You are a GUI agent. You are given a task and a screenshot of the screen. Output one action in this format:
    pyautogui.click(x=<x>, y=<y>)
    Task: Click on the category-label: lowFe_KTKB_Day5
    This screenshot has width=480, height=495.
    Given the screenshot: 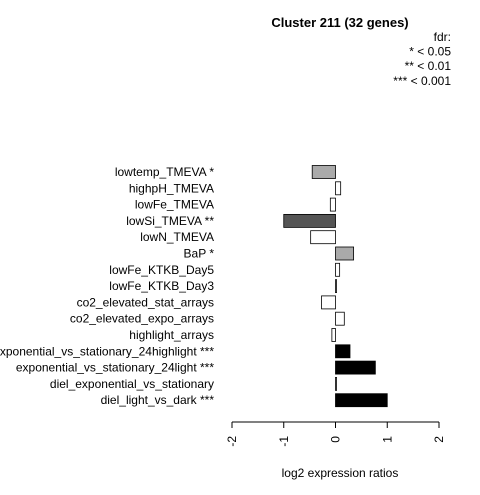 What is the action you would take?
    pyautogui.click(x=161, y=270)
    